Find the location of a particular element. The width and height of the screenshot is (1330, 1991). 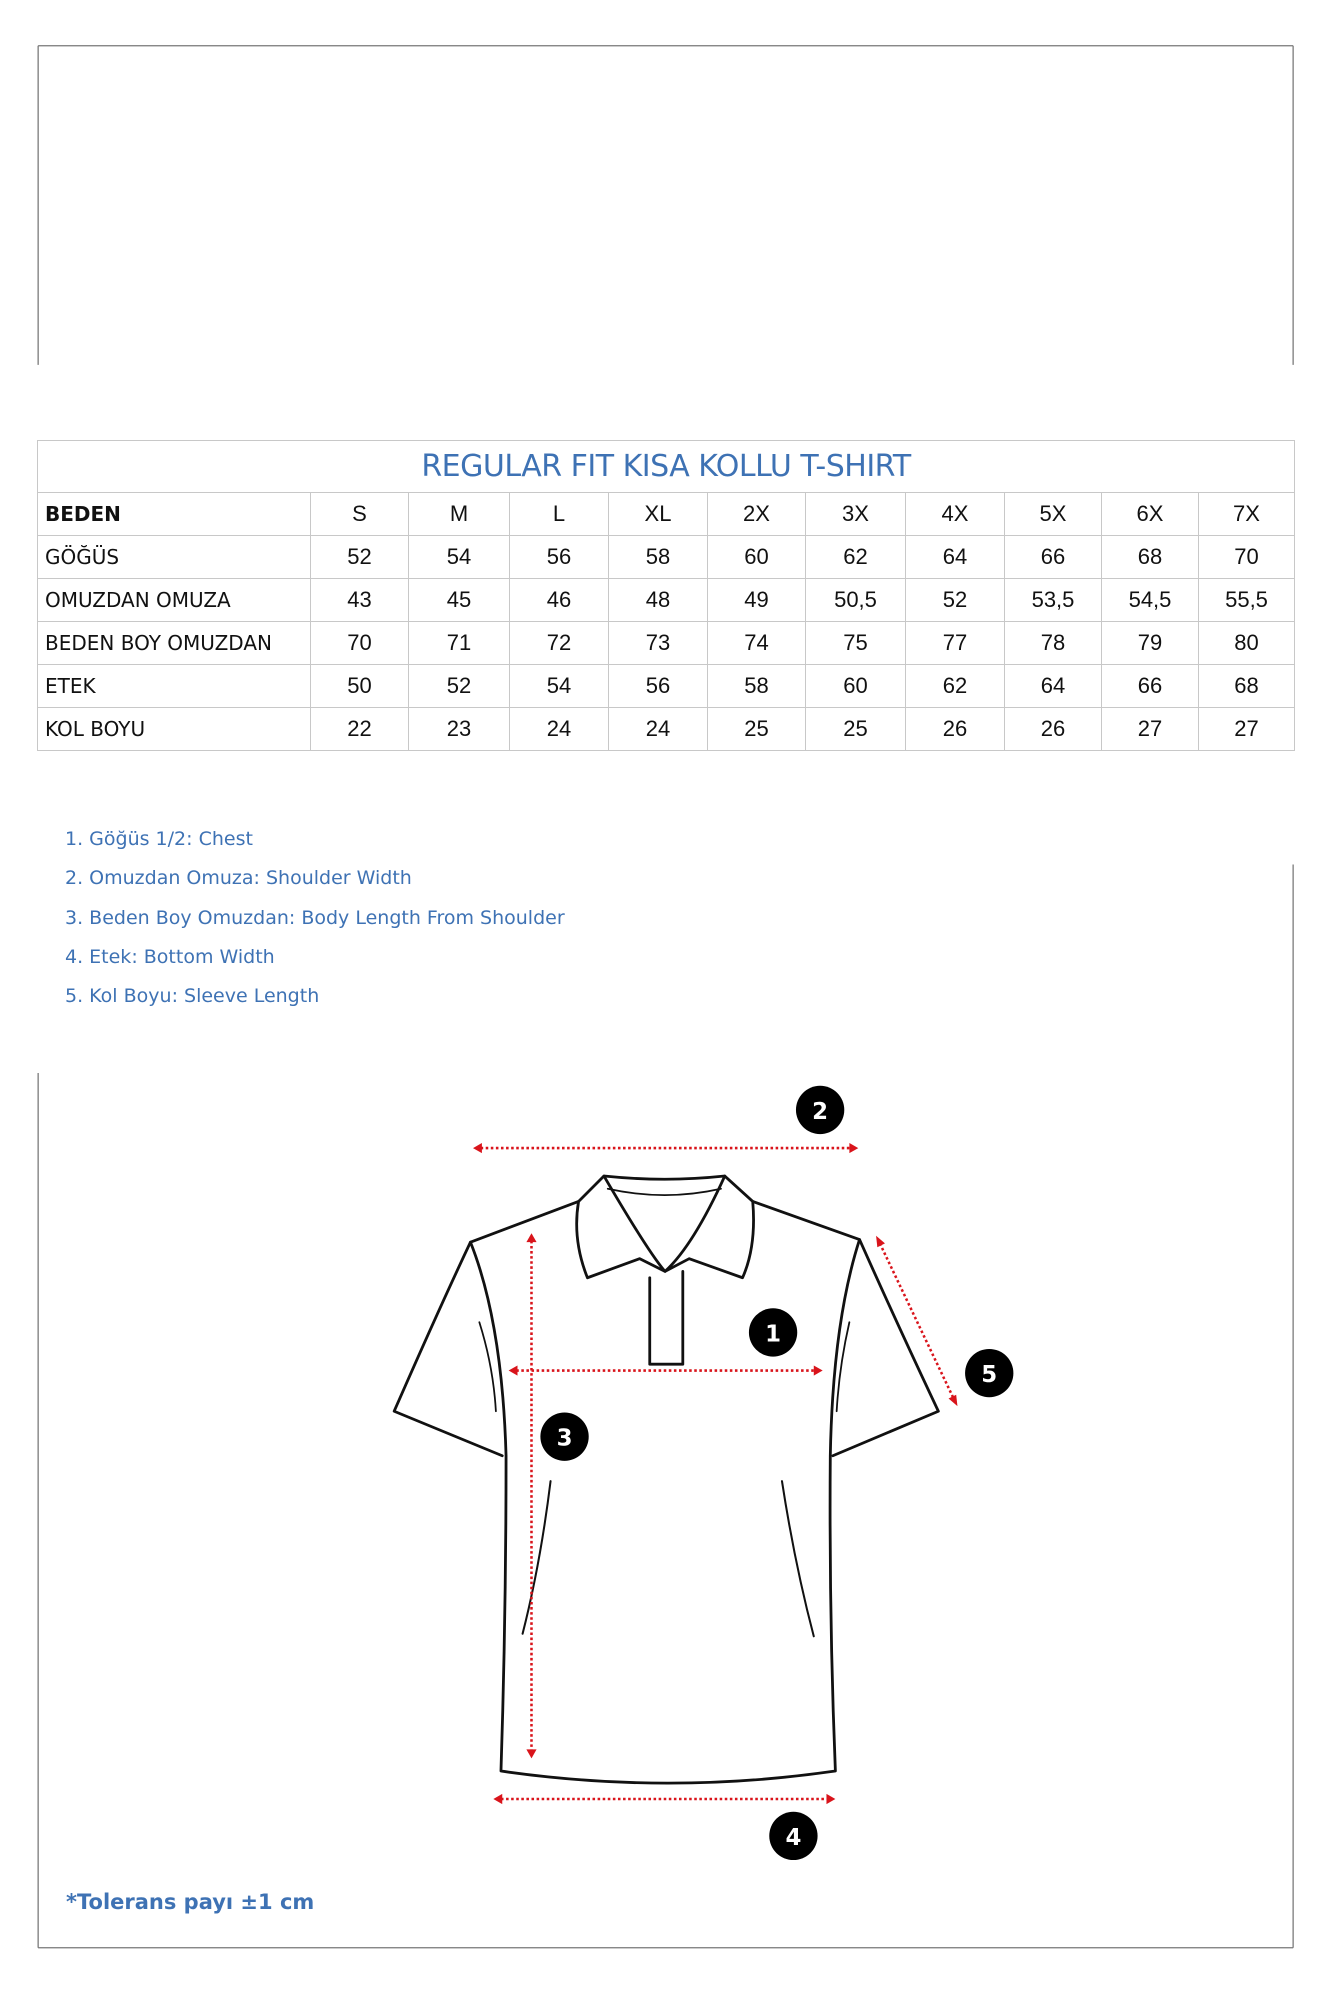

table-header-row: BEDEN S M L XL 2X 3X 4X 5X 6X 7X is located at coordinates (666, 514).